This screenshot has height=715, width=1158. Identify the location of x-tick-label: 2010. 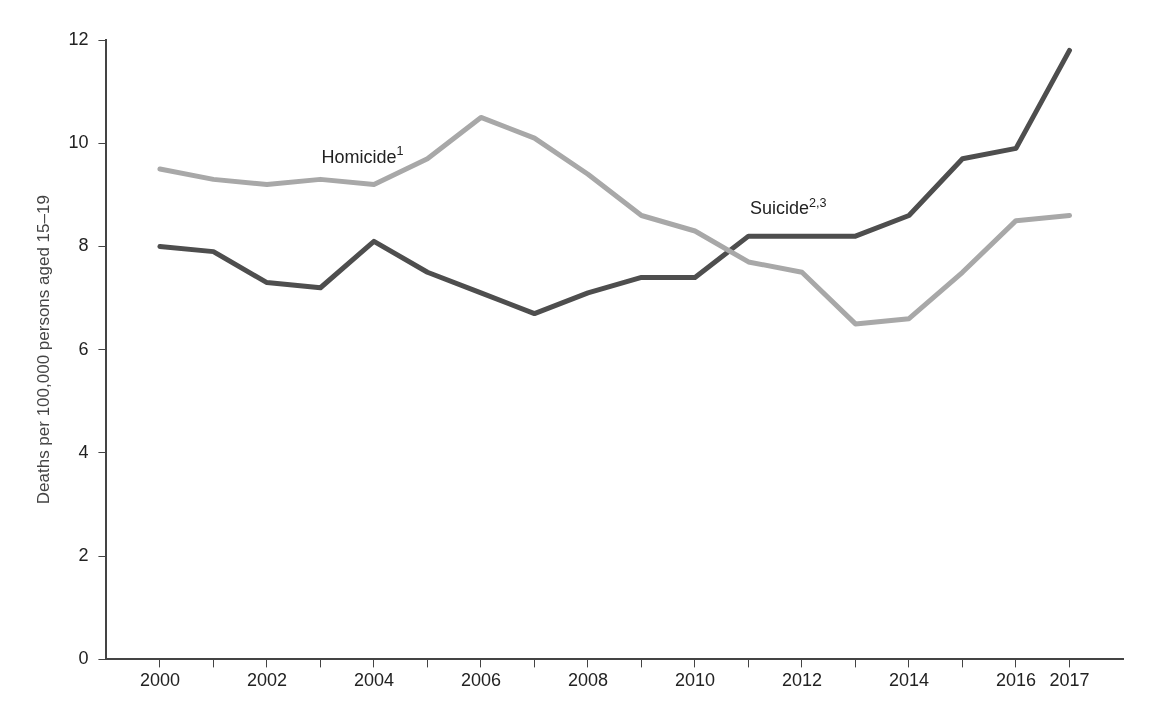
(694, 680).